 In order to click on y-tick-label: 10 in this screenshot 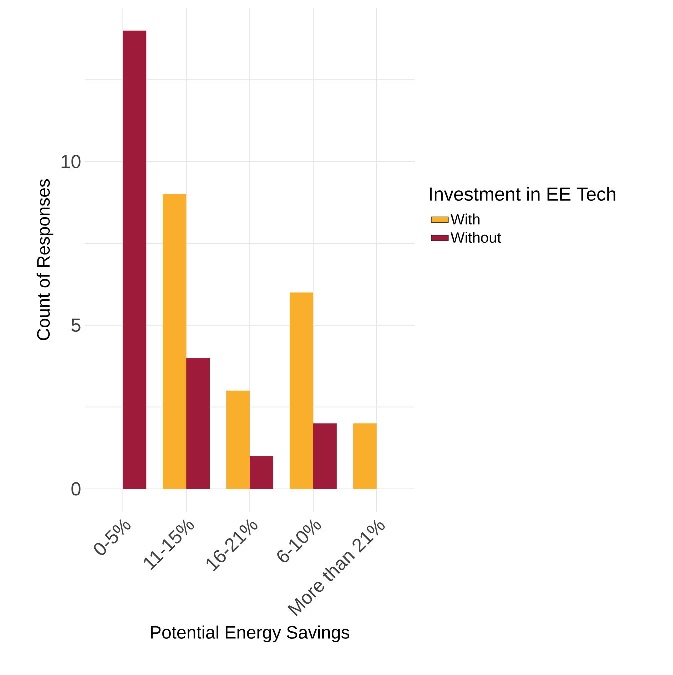, I will do `click(71, 162)`.